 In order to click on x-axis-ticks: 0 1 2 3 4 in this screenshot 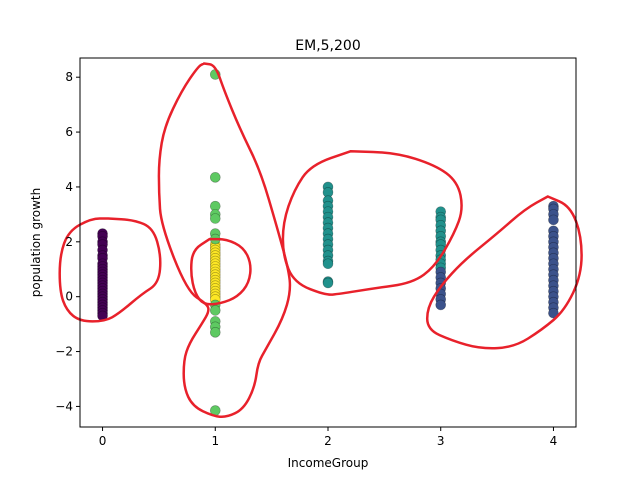, I will do `click(328, 437)`.